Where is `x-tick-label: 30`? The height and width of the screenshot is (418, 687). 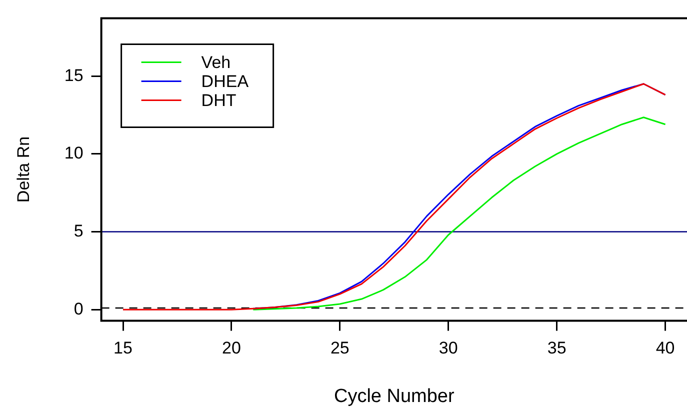
x-tick-label: 30 is located at coordinates (448, 348).